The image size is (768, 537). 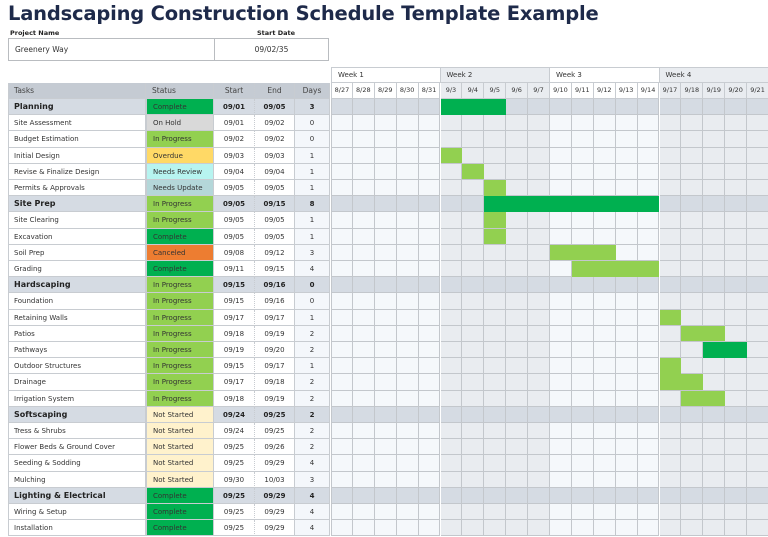 What do you see at coordinates (77, 350) in the screenshot?
I see `task-cell: Pathways` at bounding box center [77, 350].